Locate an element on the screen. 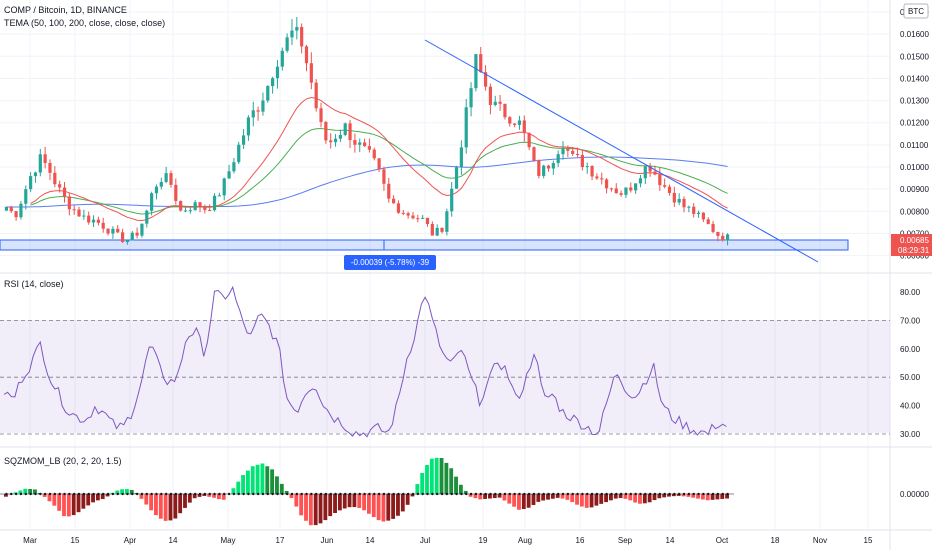  rsi-tick-label: 40.00 is located at coordinates (910, 406).